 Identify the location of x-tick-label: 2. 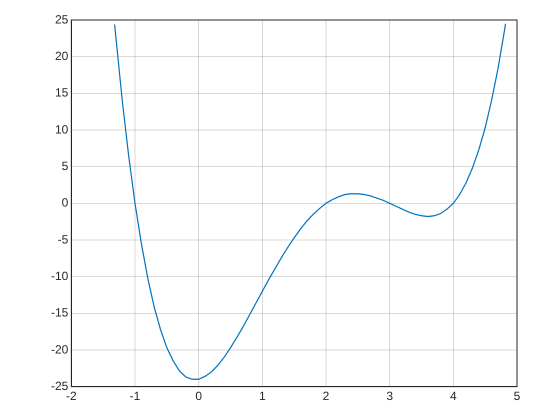
(326, 396).